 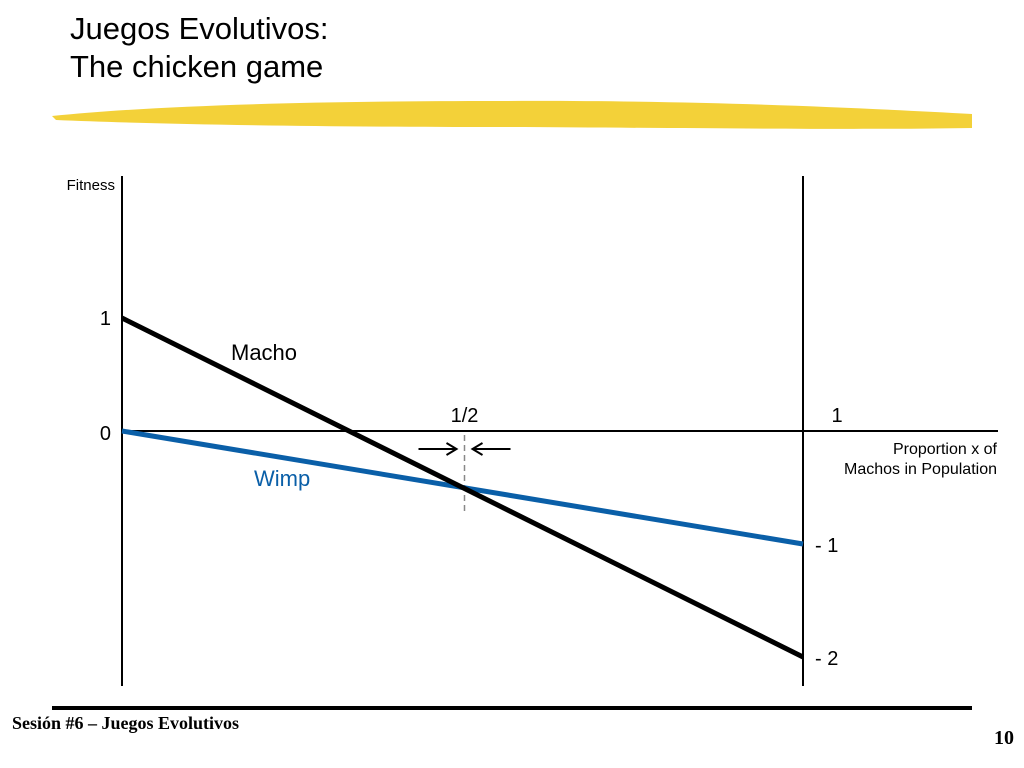 What do you see at coordinates (105, 434) in the screenshot?
I see `y-tick-label-0: 0` at bounding box center [105, 434].